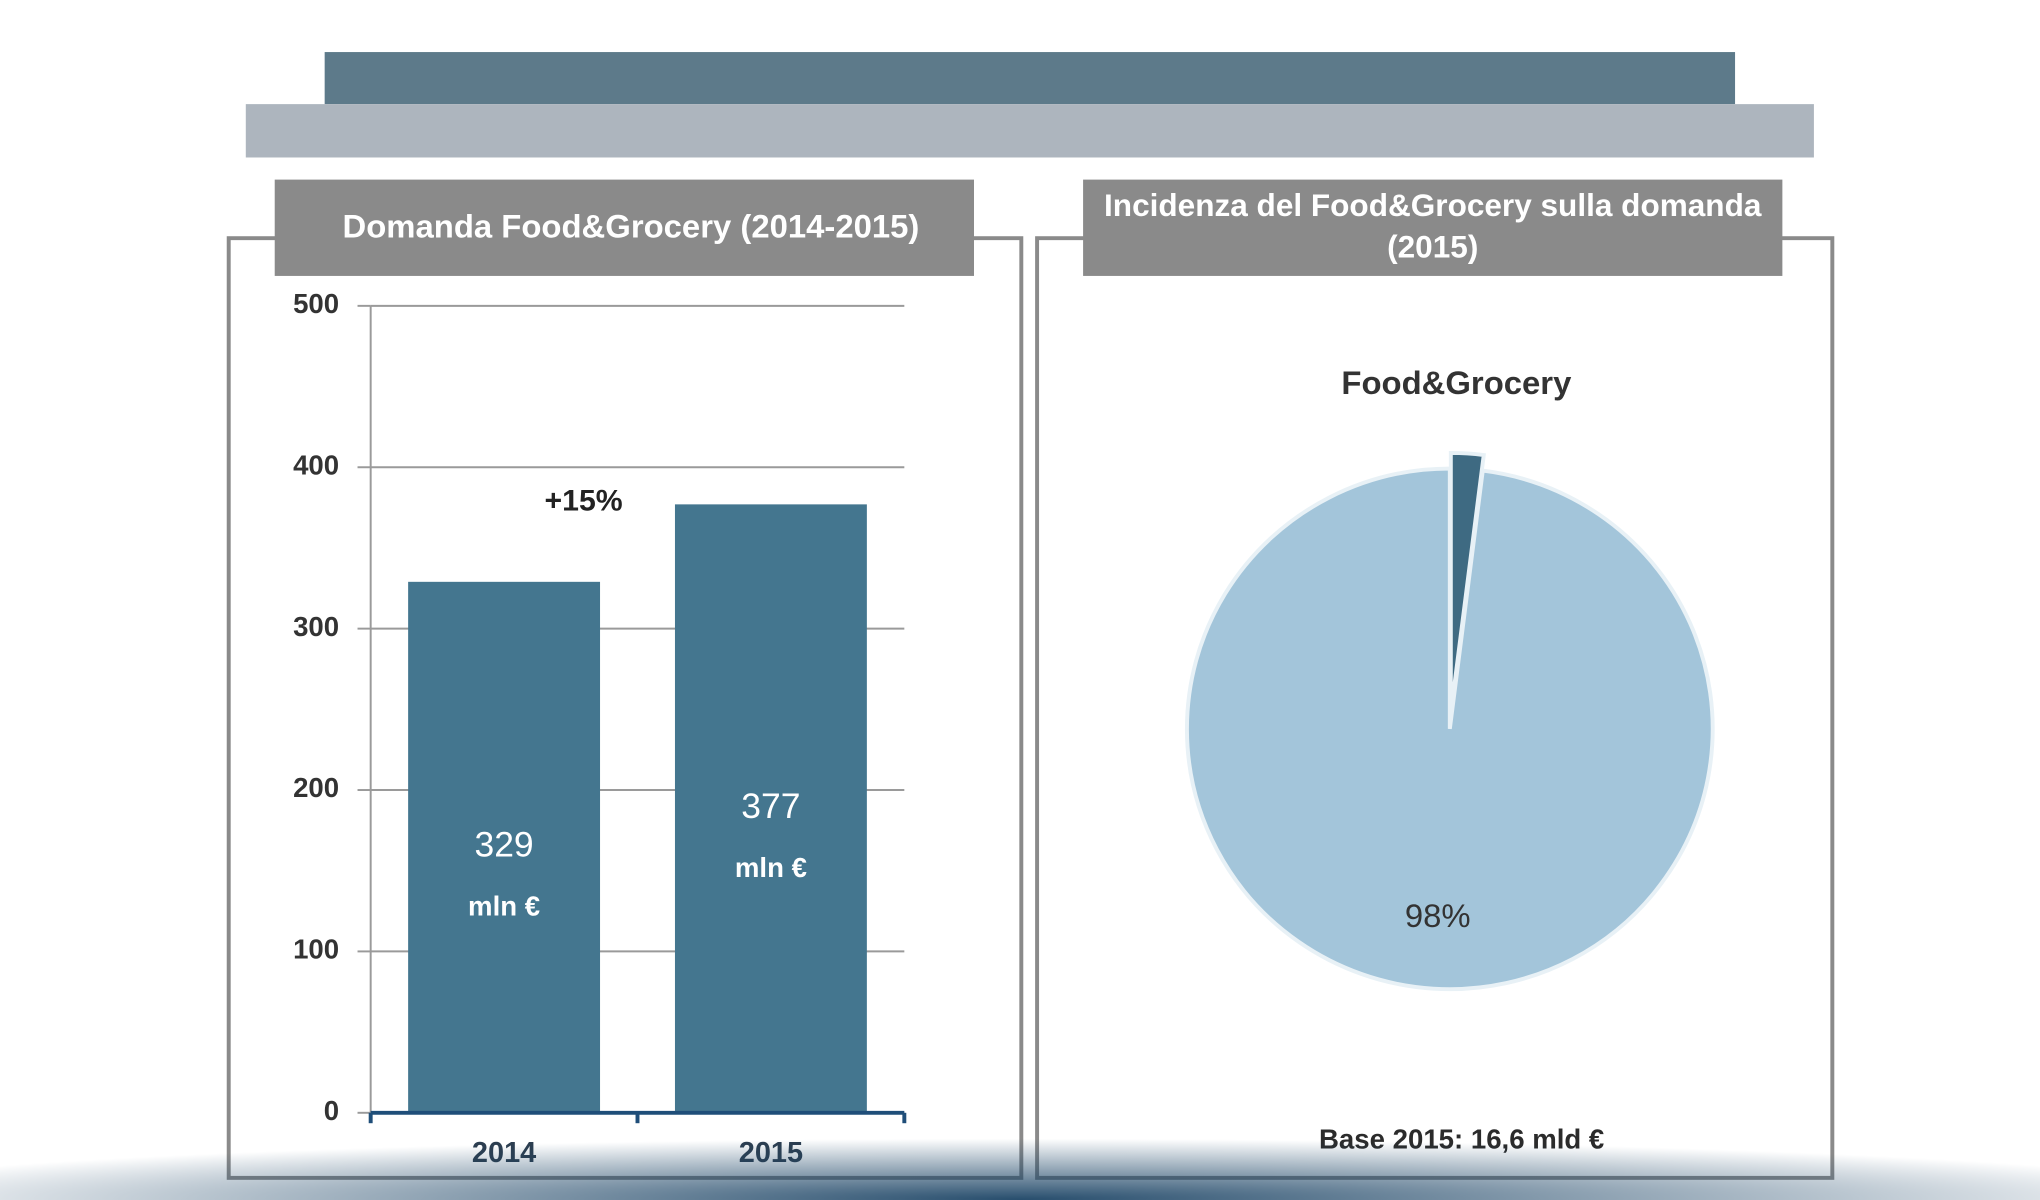 This screenshot has width=2040, height=1200. What do you see at coordinates (771, 1153) in the screenshot?
I see `x-tick-label: 2015` at bounding box center [771, 1153].